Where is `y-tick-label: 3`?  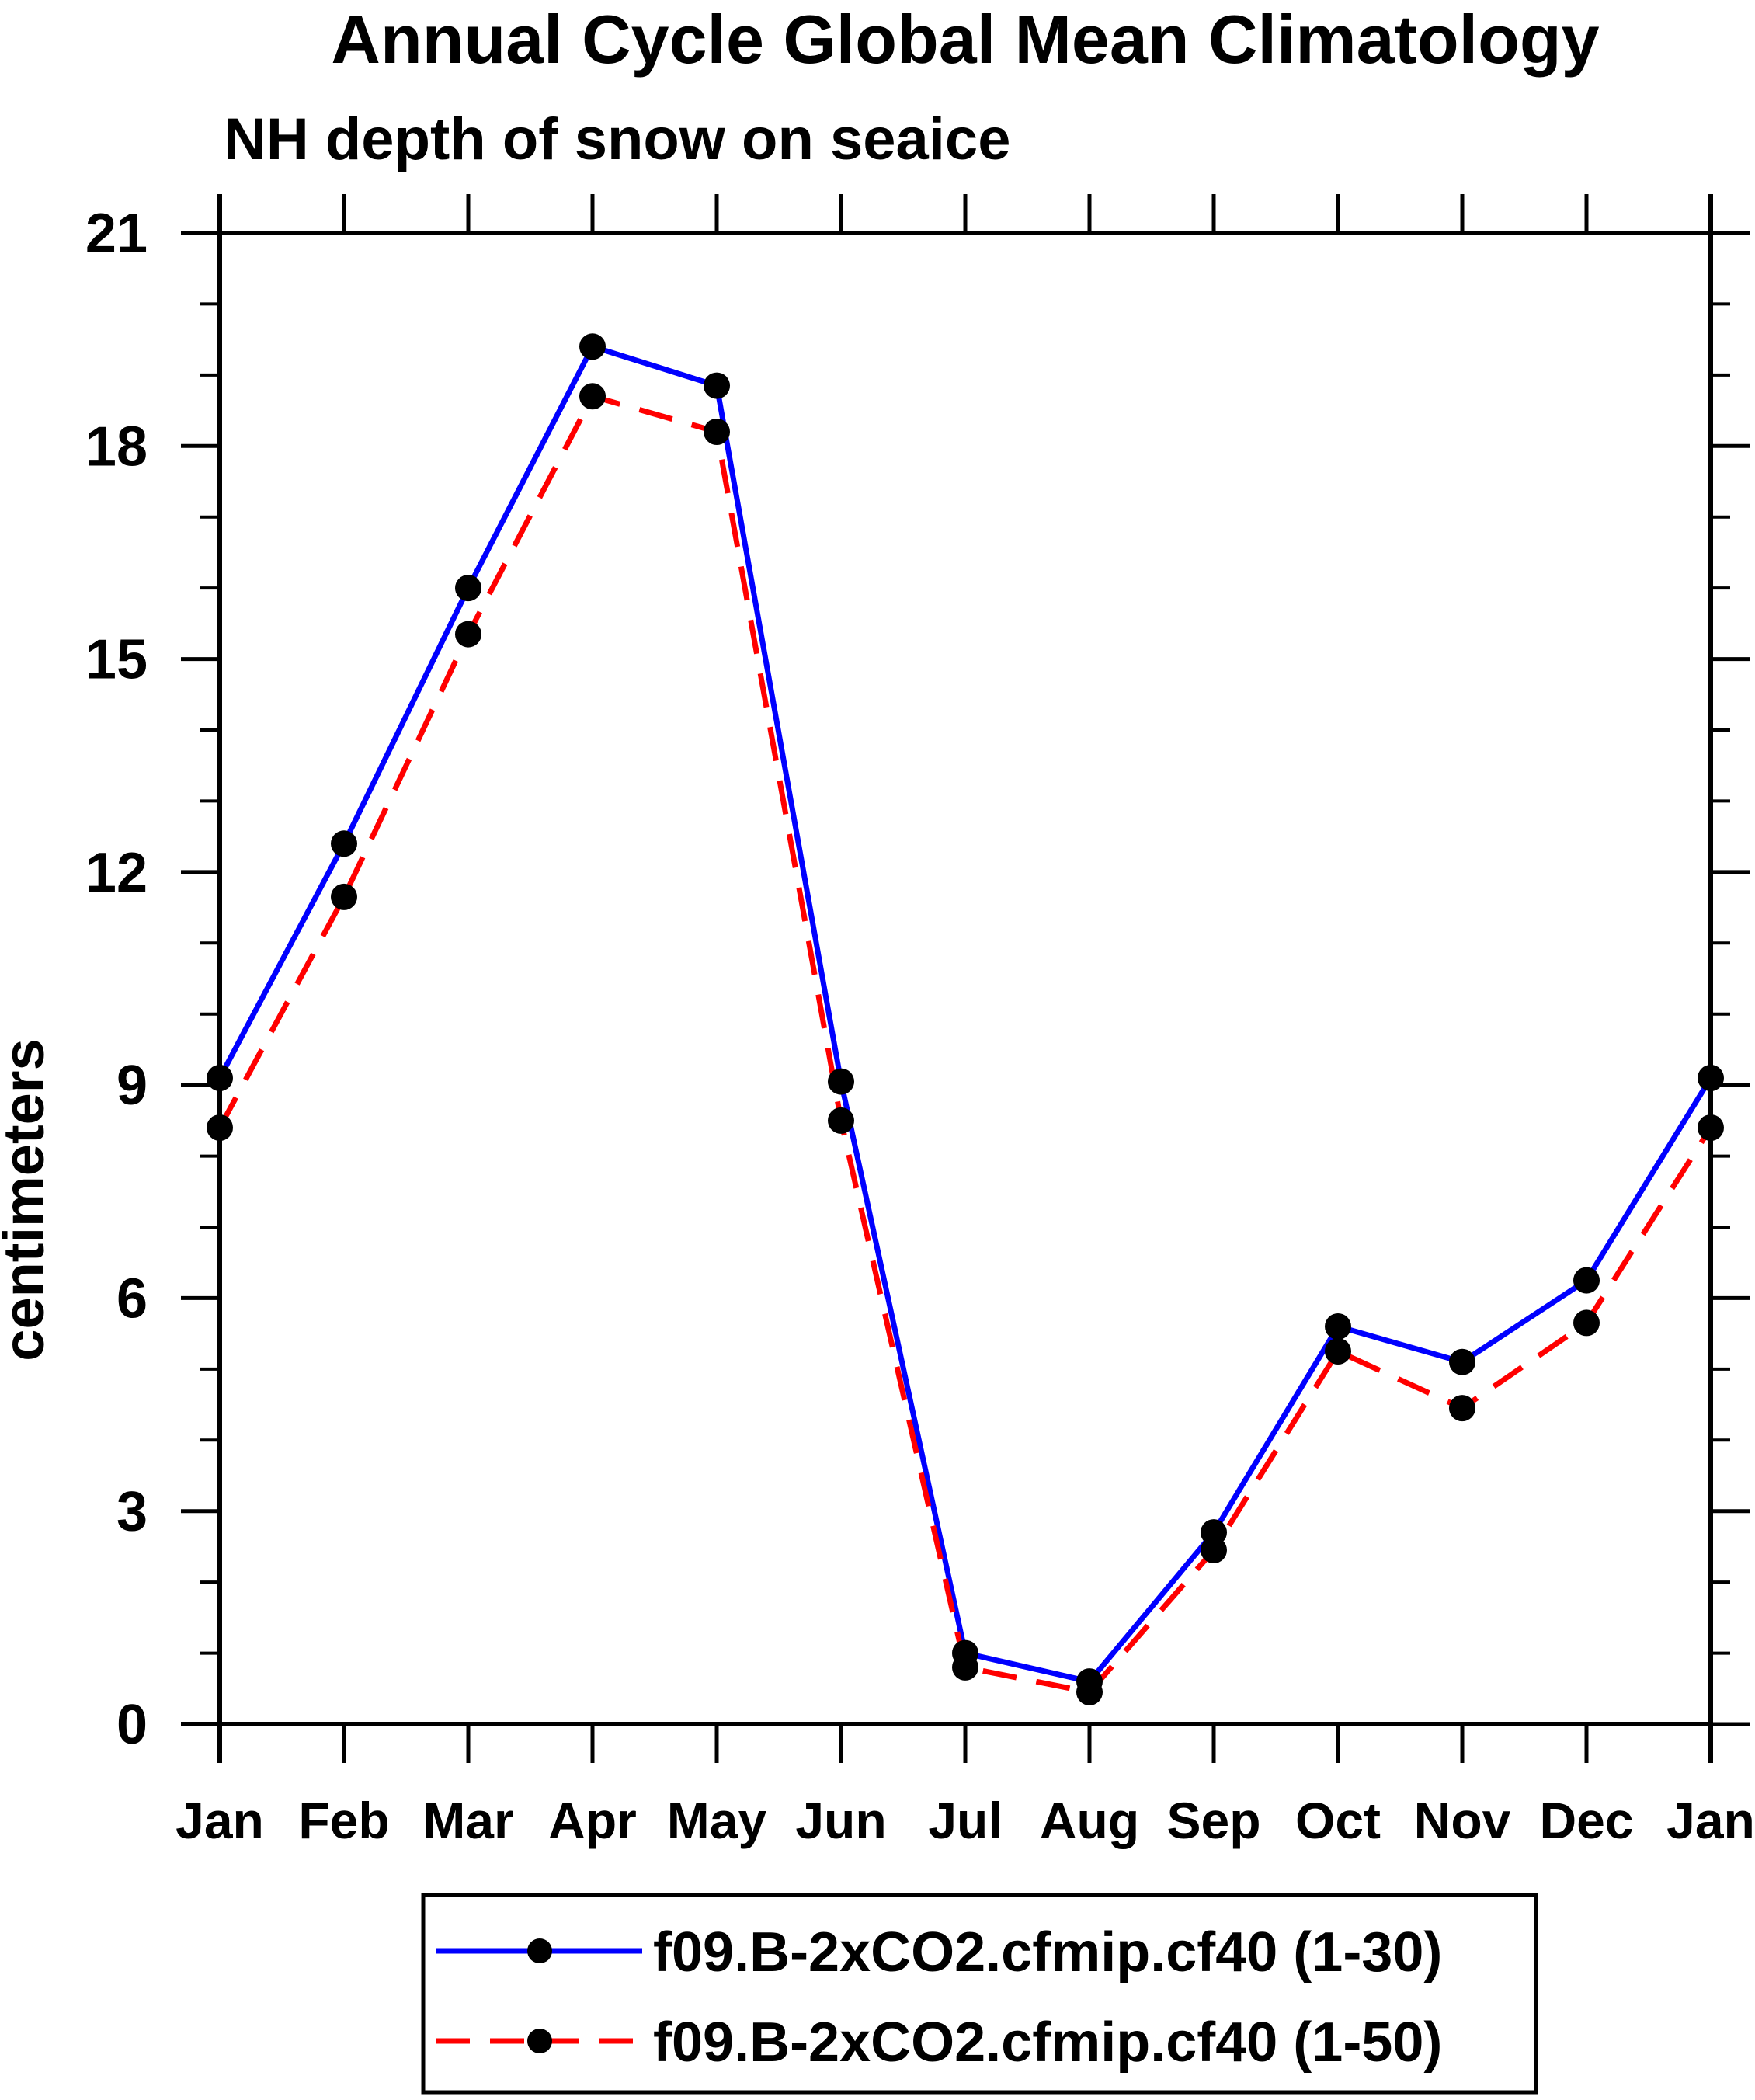 y-tick-label: 3 is located at coordinates (132, 1512).